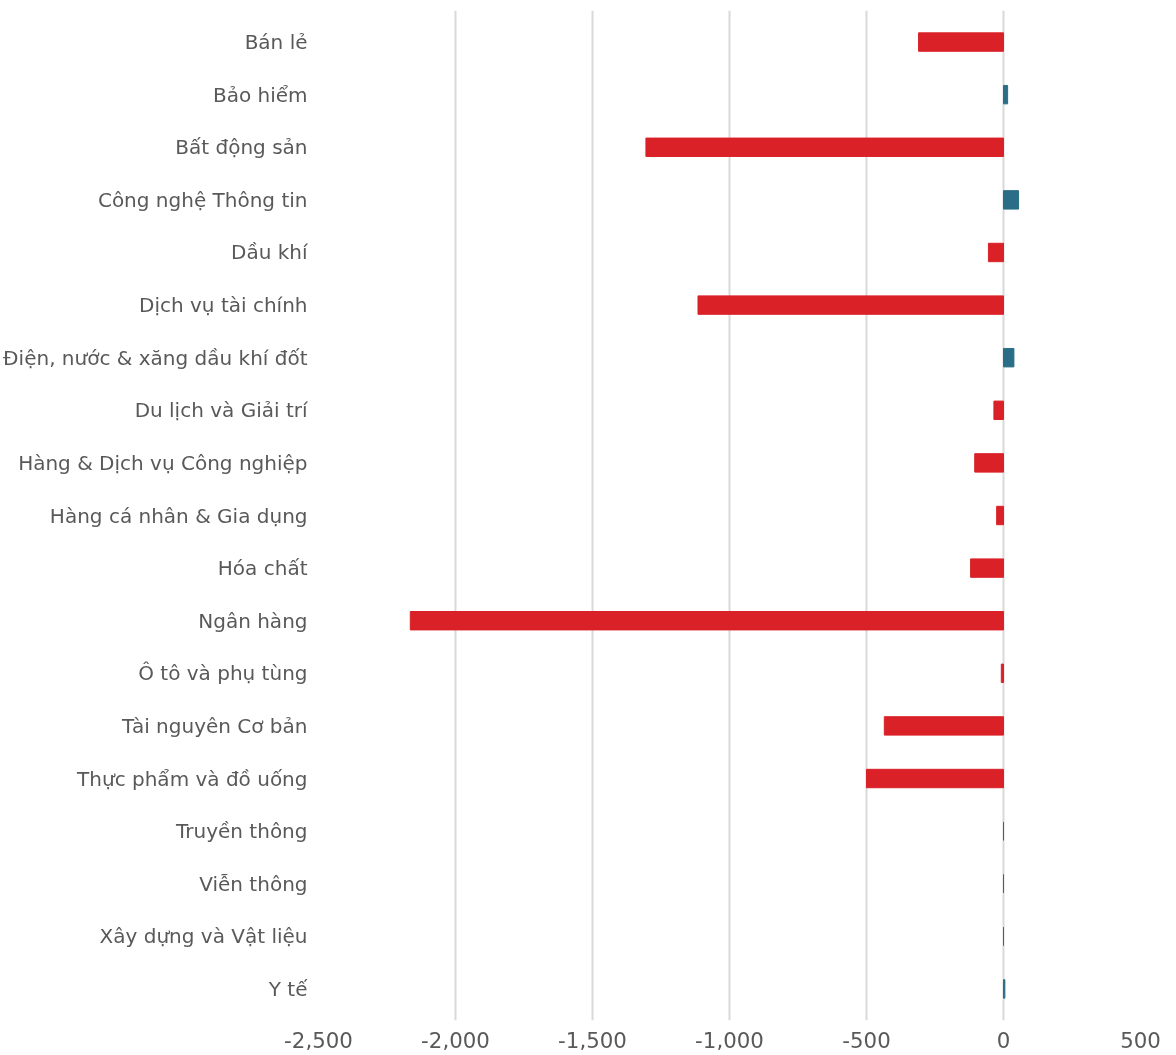 The height and width of the screenshot is (1055, 1176). I want to click on y-tick-label: Hàng & Dịch vụ Công nghiệp, so click(163, 462).